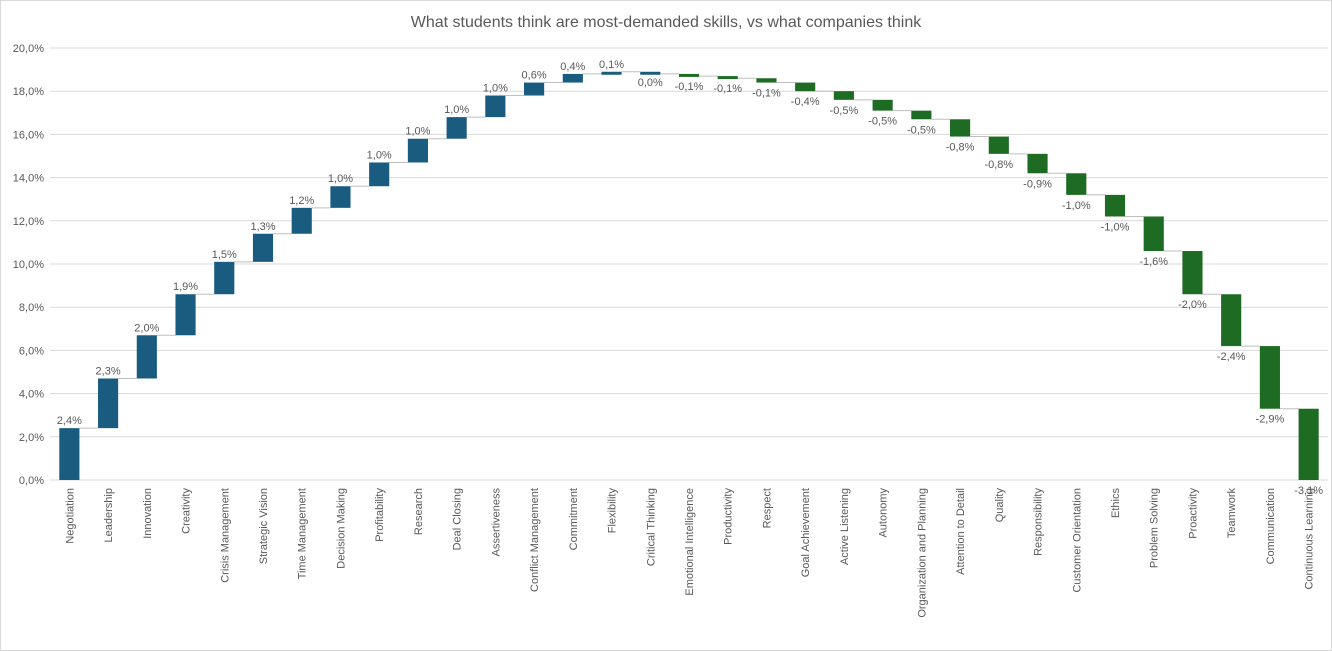 This screenshot has height=651, width=1332. What do you see at coordinates (1231, 357) in the screenshot?
I see `data-label: -2,4%` at bounding box center [1231, 357].